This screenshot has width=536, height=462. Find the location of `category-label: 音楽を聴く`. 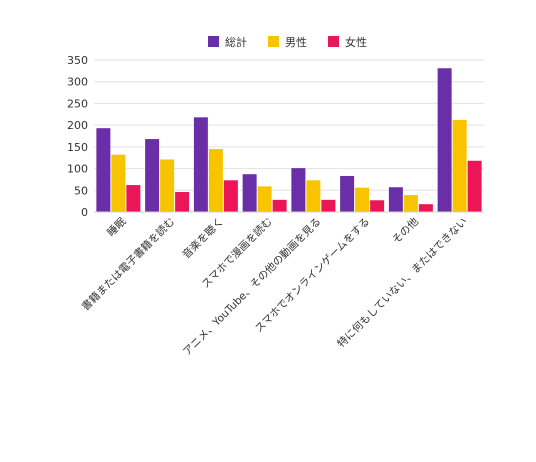

category-label: 音楽を聴く is located at coordinates (203, 238).